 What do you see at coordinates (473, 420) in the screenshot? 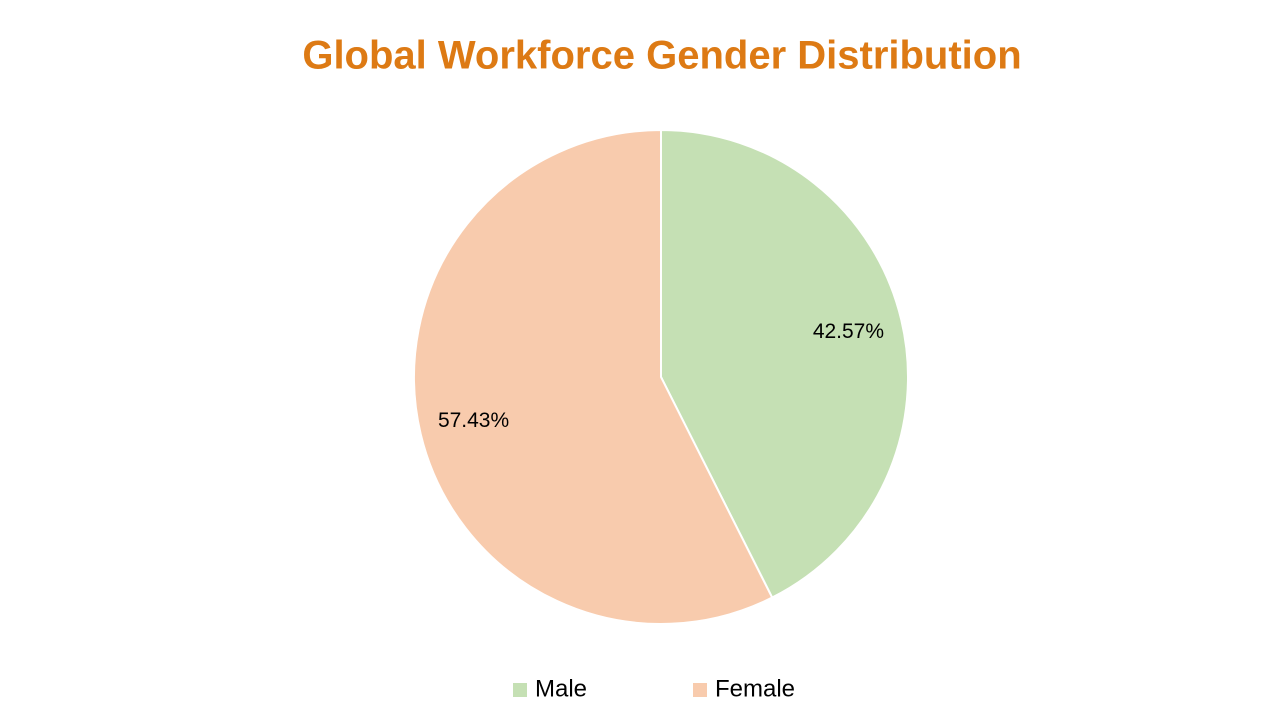
I see `data-label: 57.43%` at bounding box center [473, 420].